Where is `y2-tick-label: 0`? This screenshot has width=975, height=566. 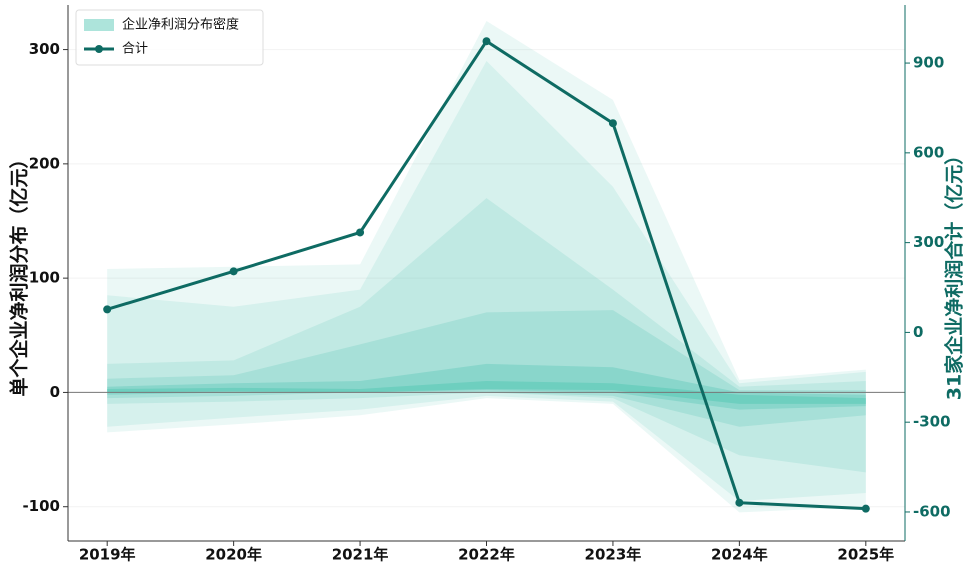
y2-tick-label: 0 is located at coordinates (918, 332).